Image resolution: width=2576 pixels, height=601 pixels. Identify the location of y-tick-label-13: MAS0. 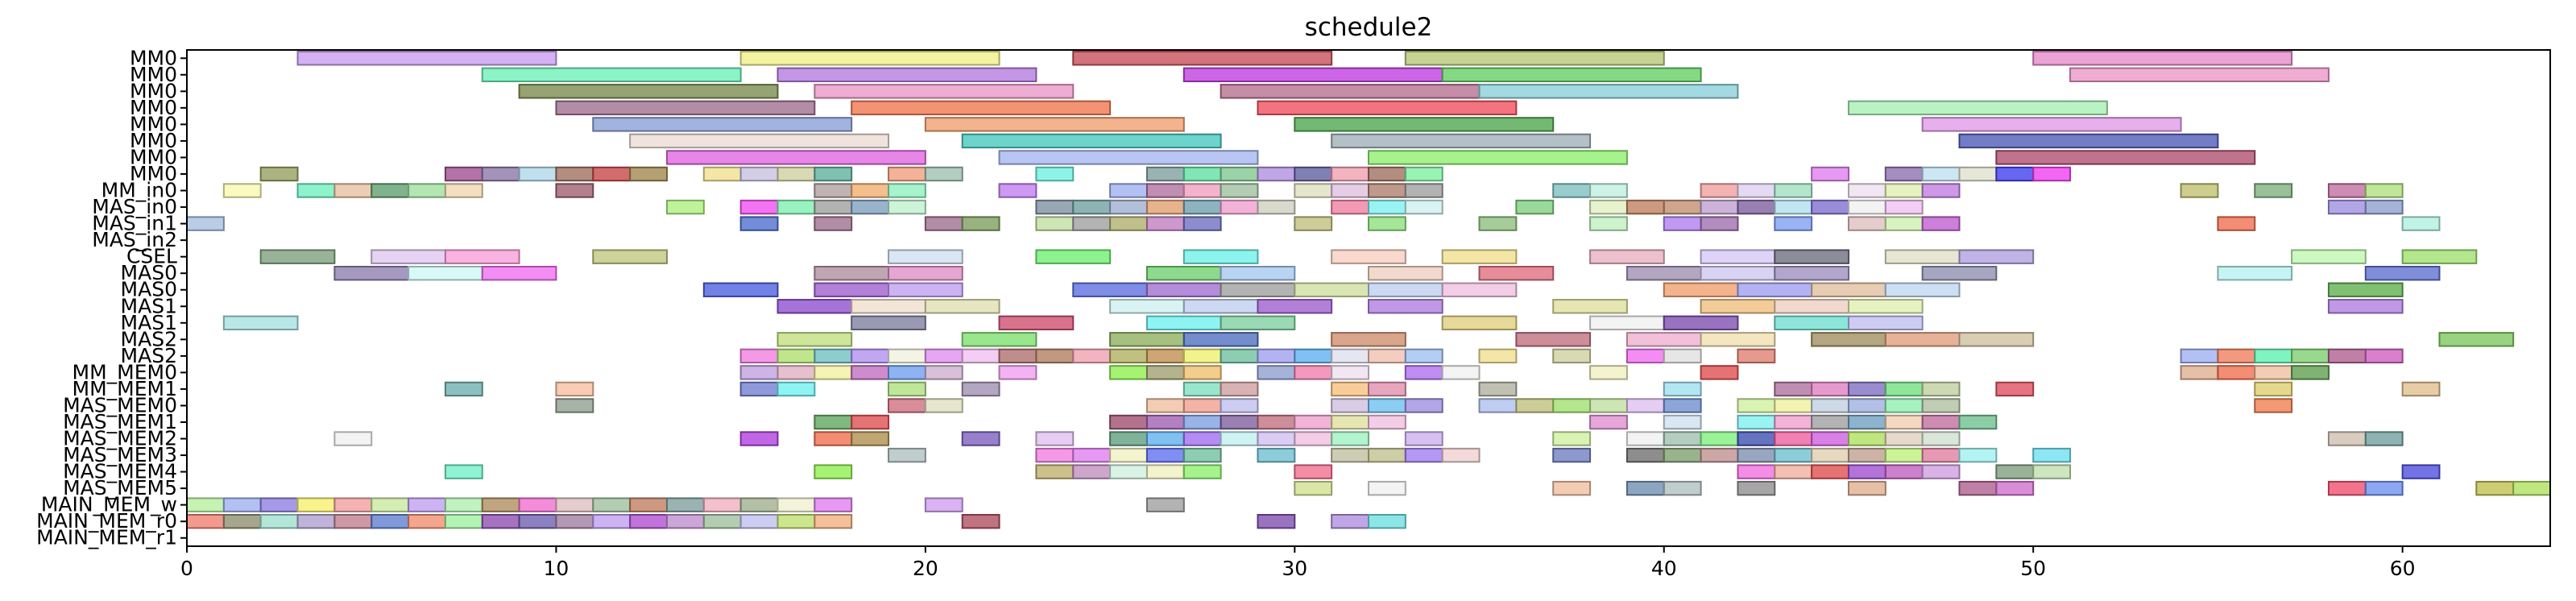
(149, 272).